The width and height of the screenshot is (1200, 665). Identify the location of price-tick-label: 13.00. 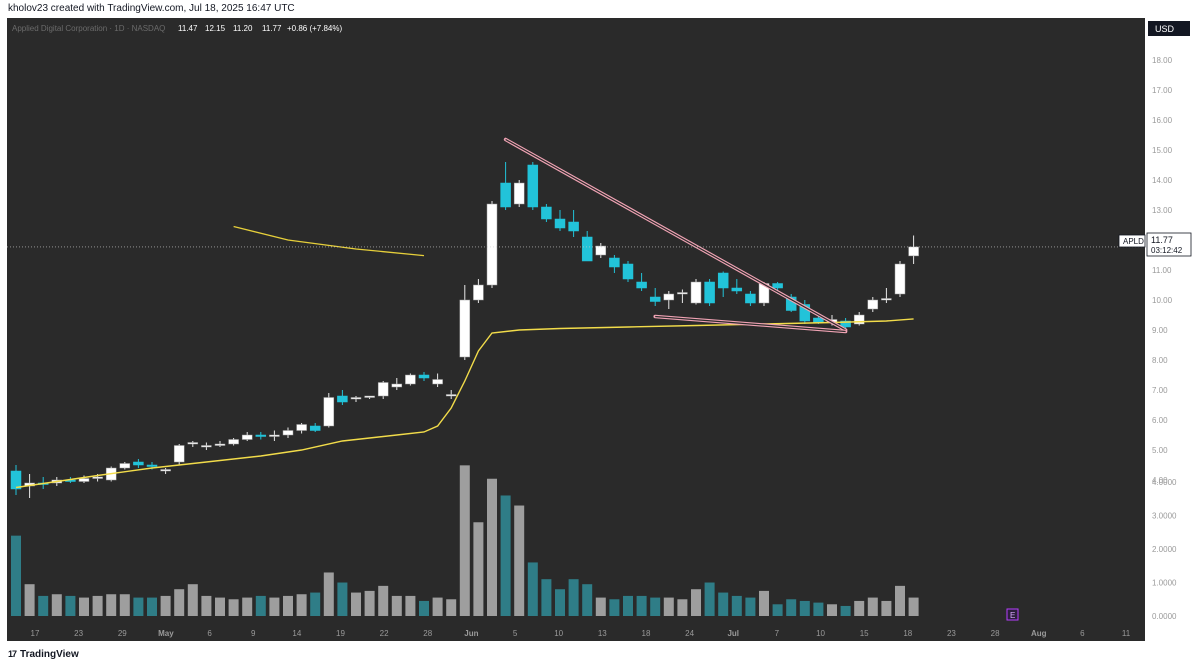
(1162, 210).